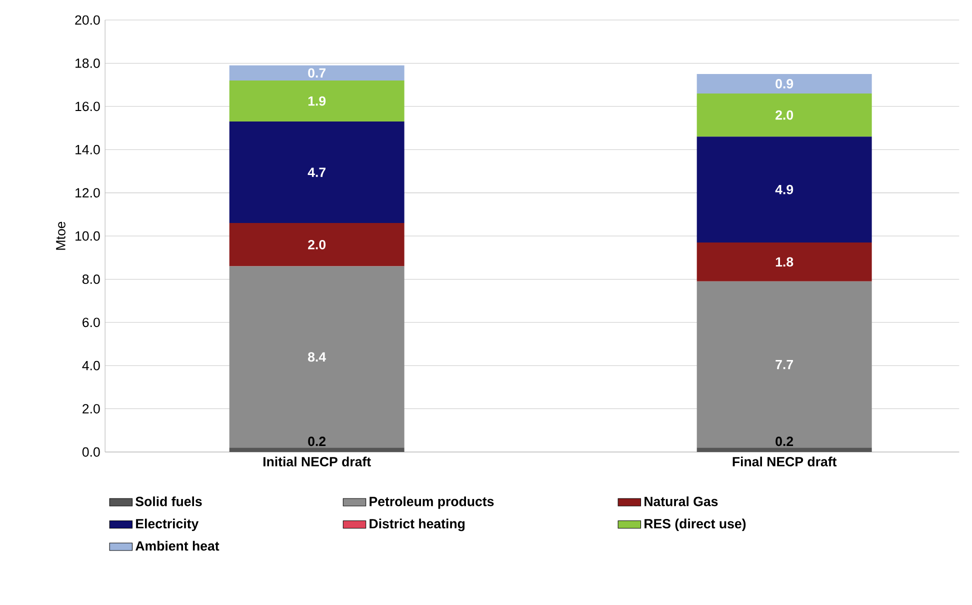 This screenshot has height=605, width=972. I want to click on legend-label: Natural Gas, so click(681, 501).